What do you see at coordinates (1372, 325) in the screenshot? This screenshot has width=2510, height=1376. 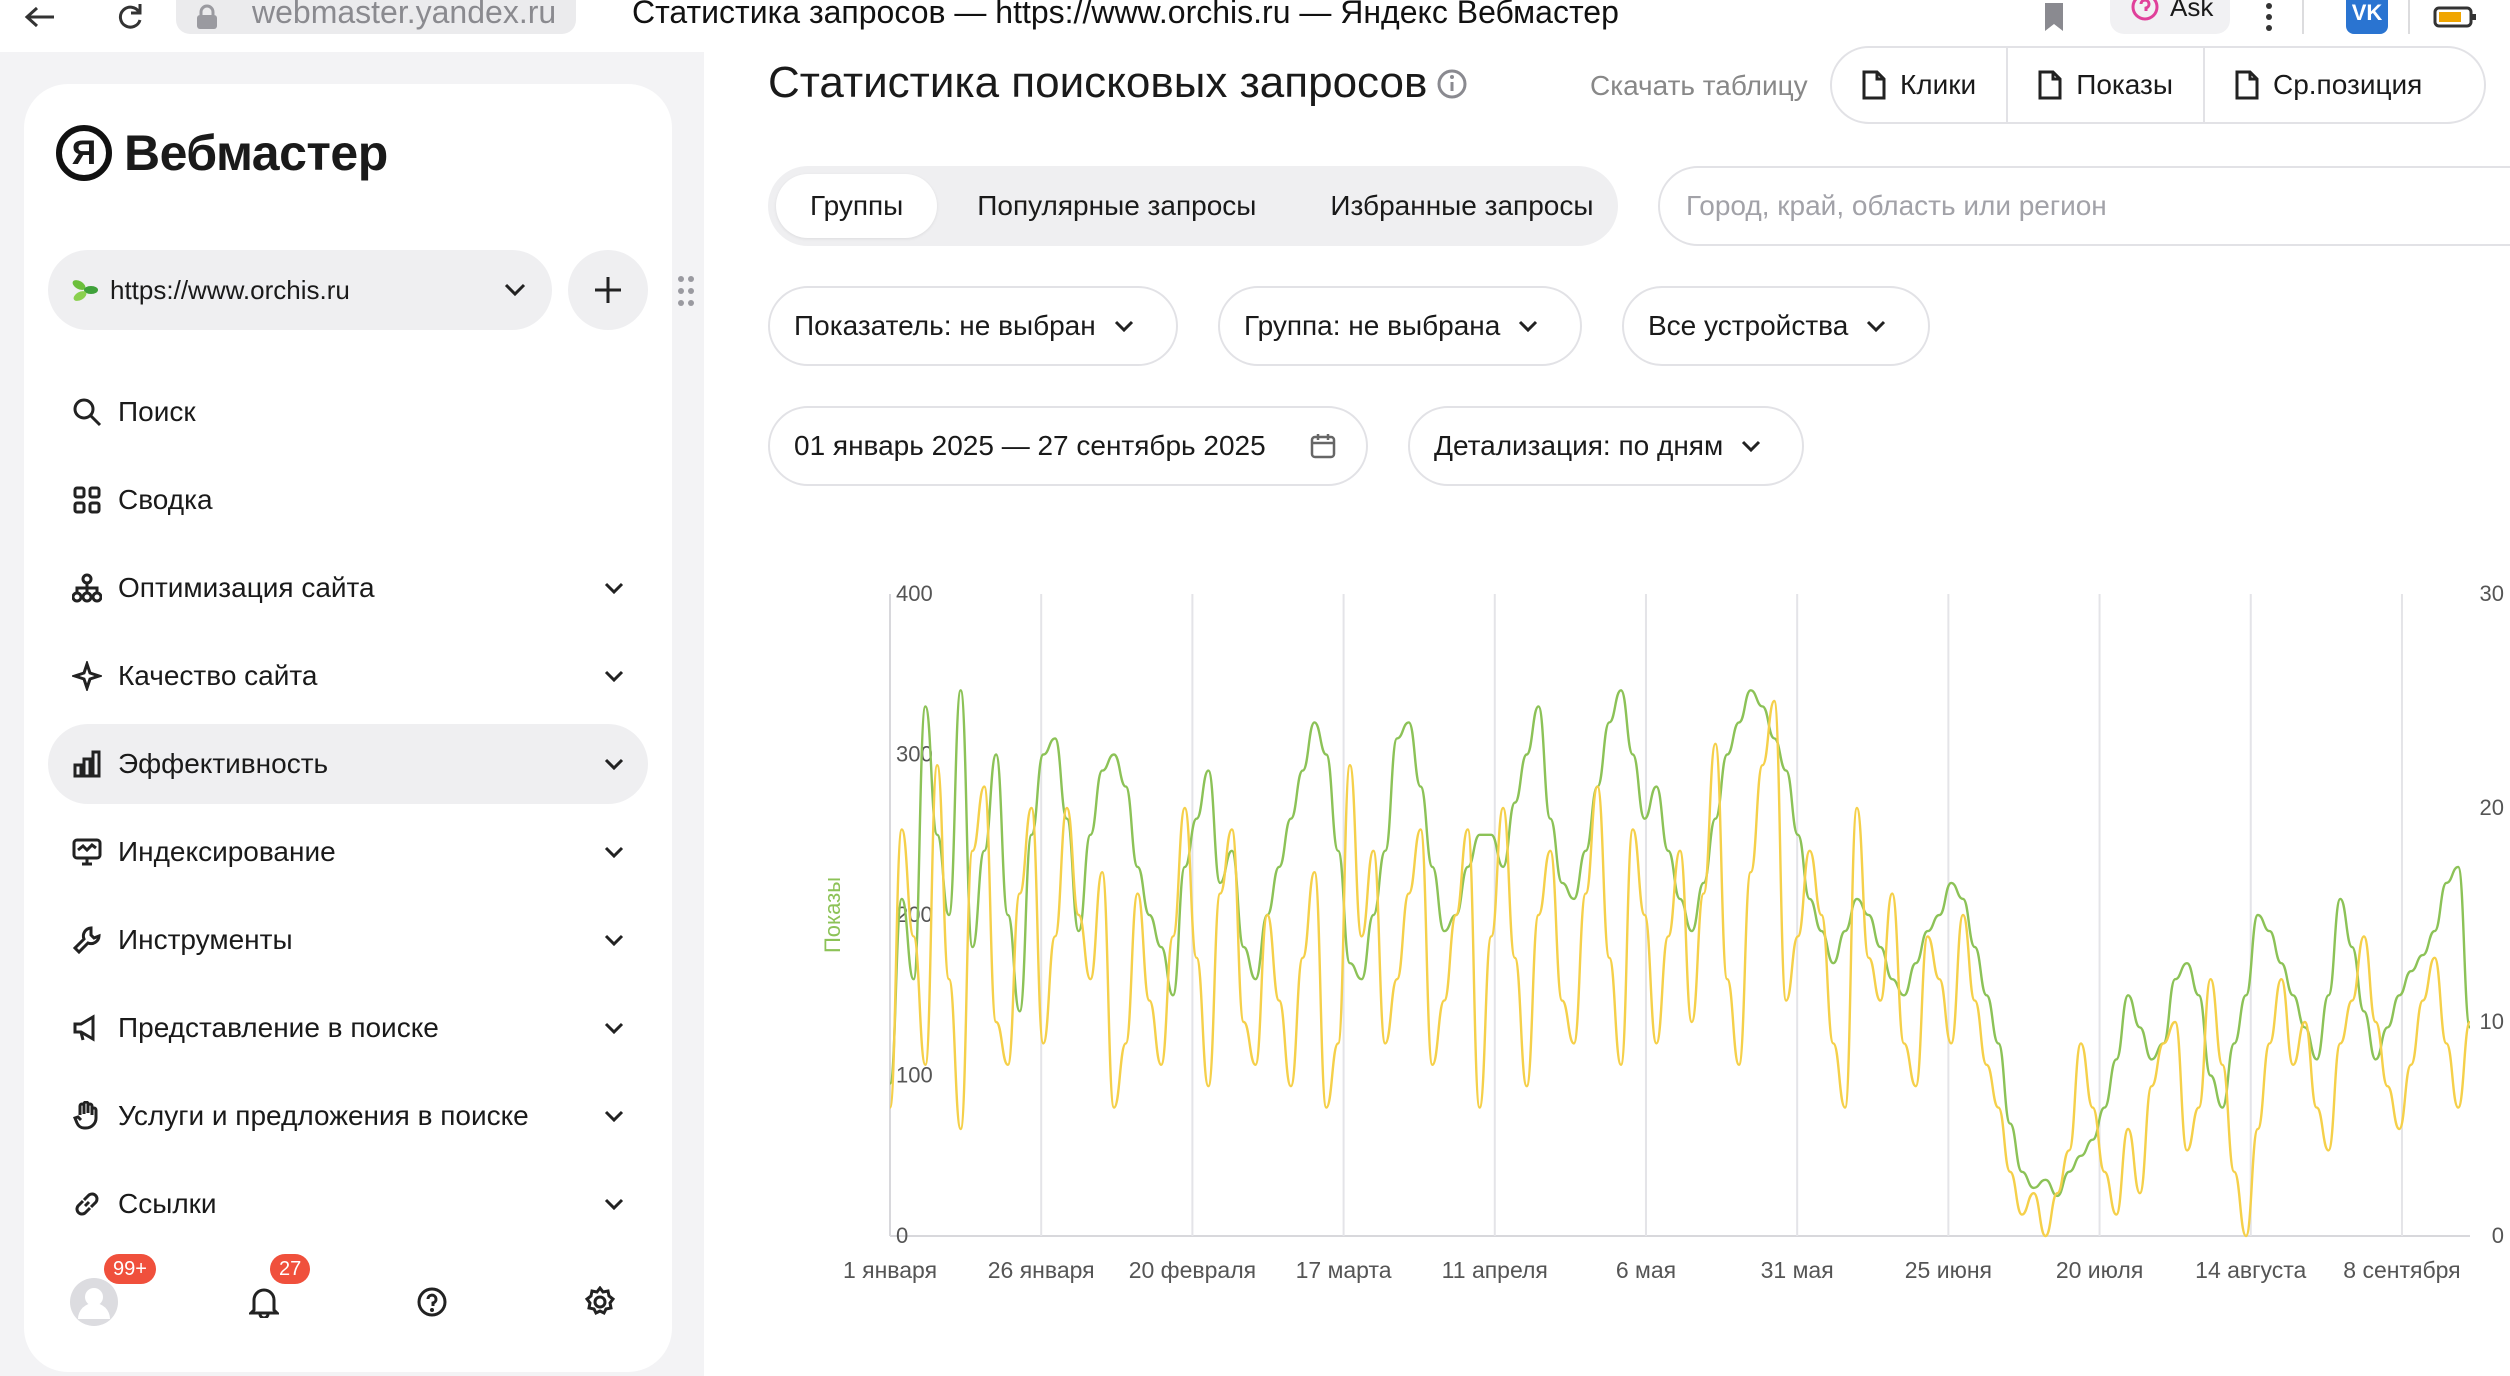 I see `dropdown-label: Группа: не выбрана` at bounding box center [1372, 325].